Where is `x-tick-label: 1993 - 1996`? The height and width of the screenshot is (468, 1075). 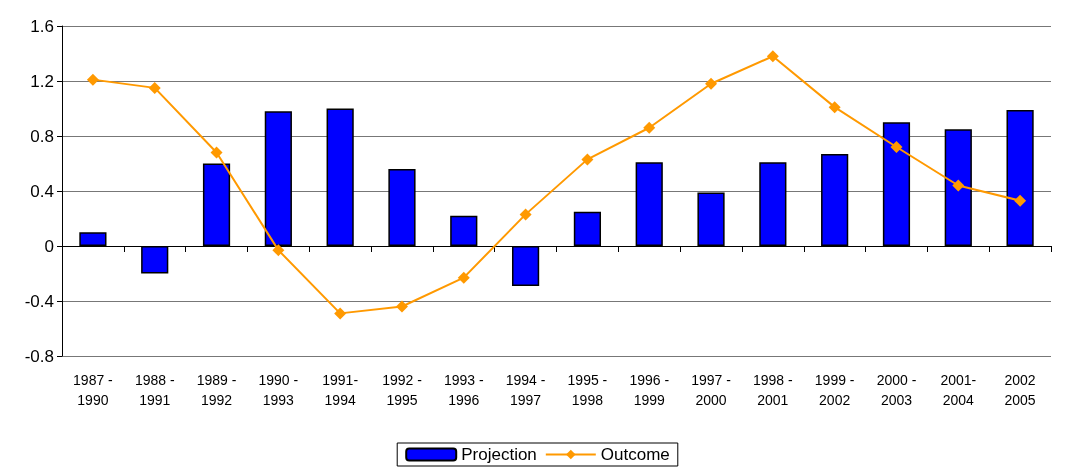 x-tick-label: 1993 - 1996 is located at coordinates (463, 390).